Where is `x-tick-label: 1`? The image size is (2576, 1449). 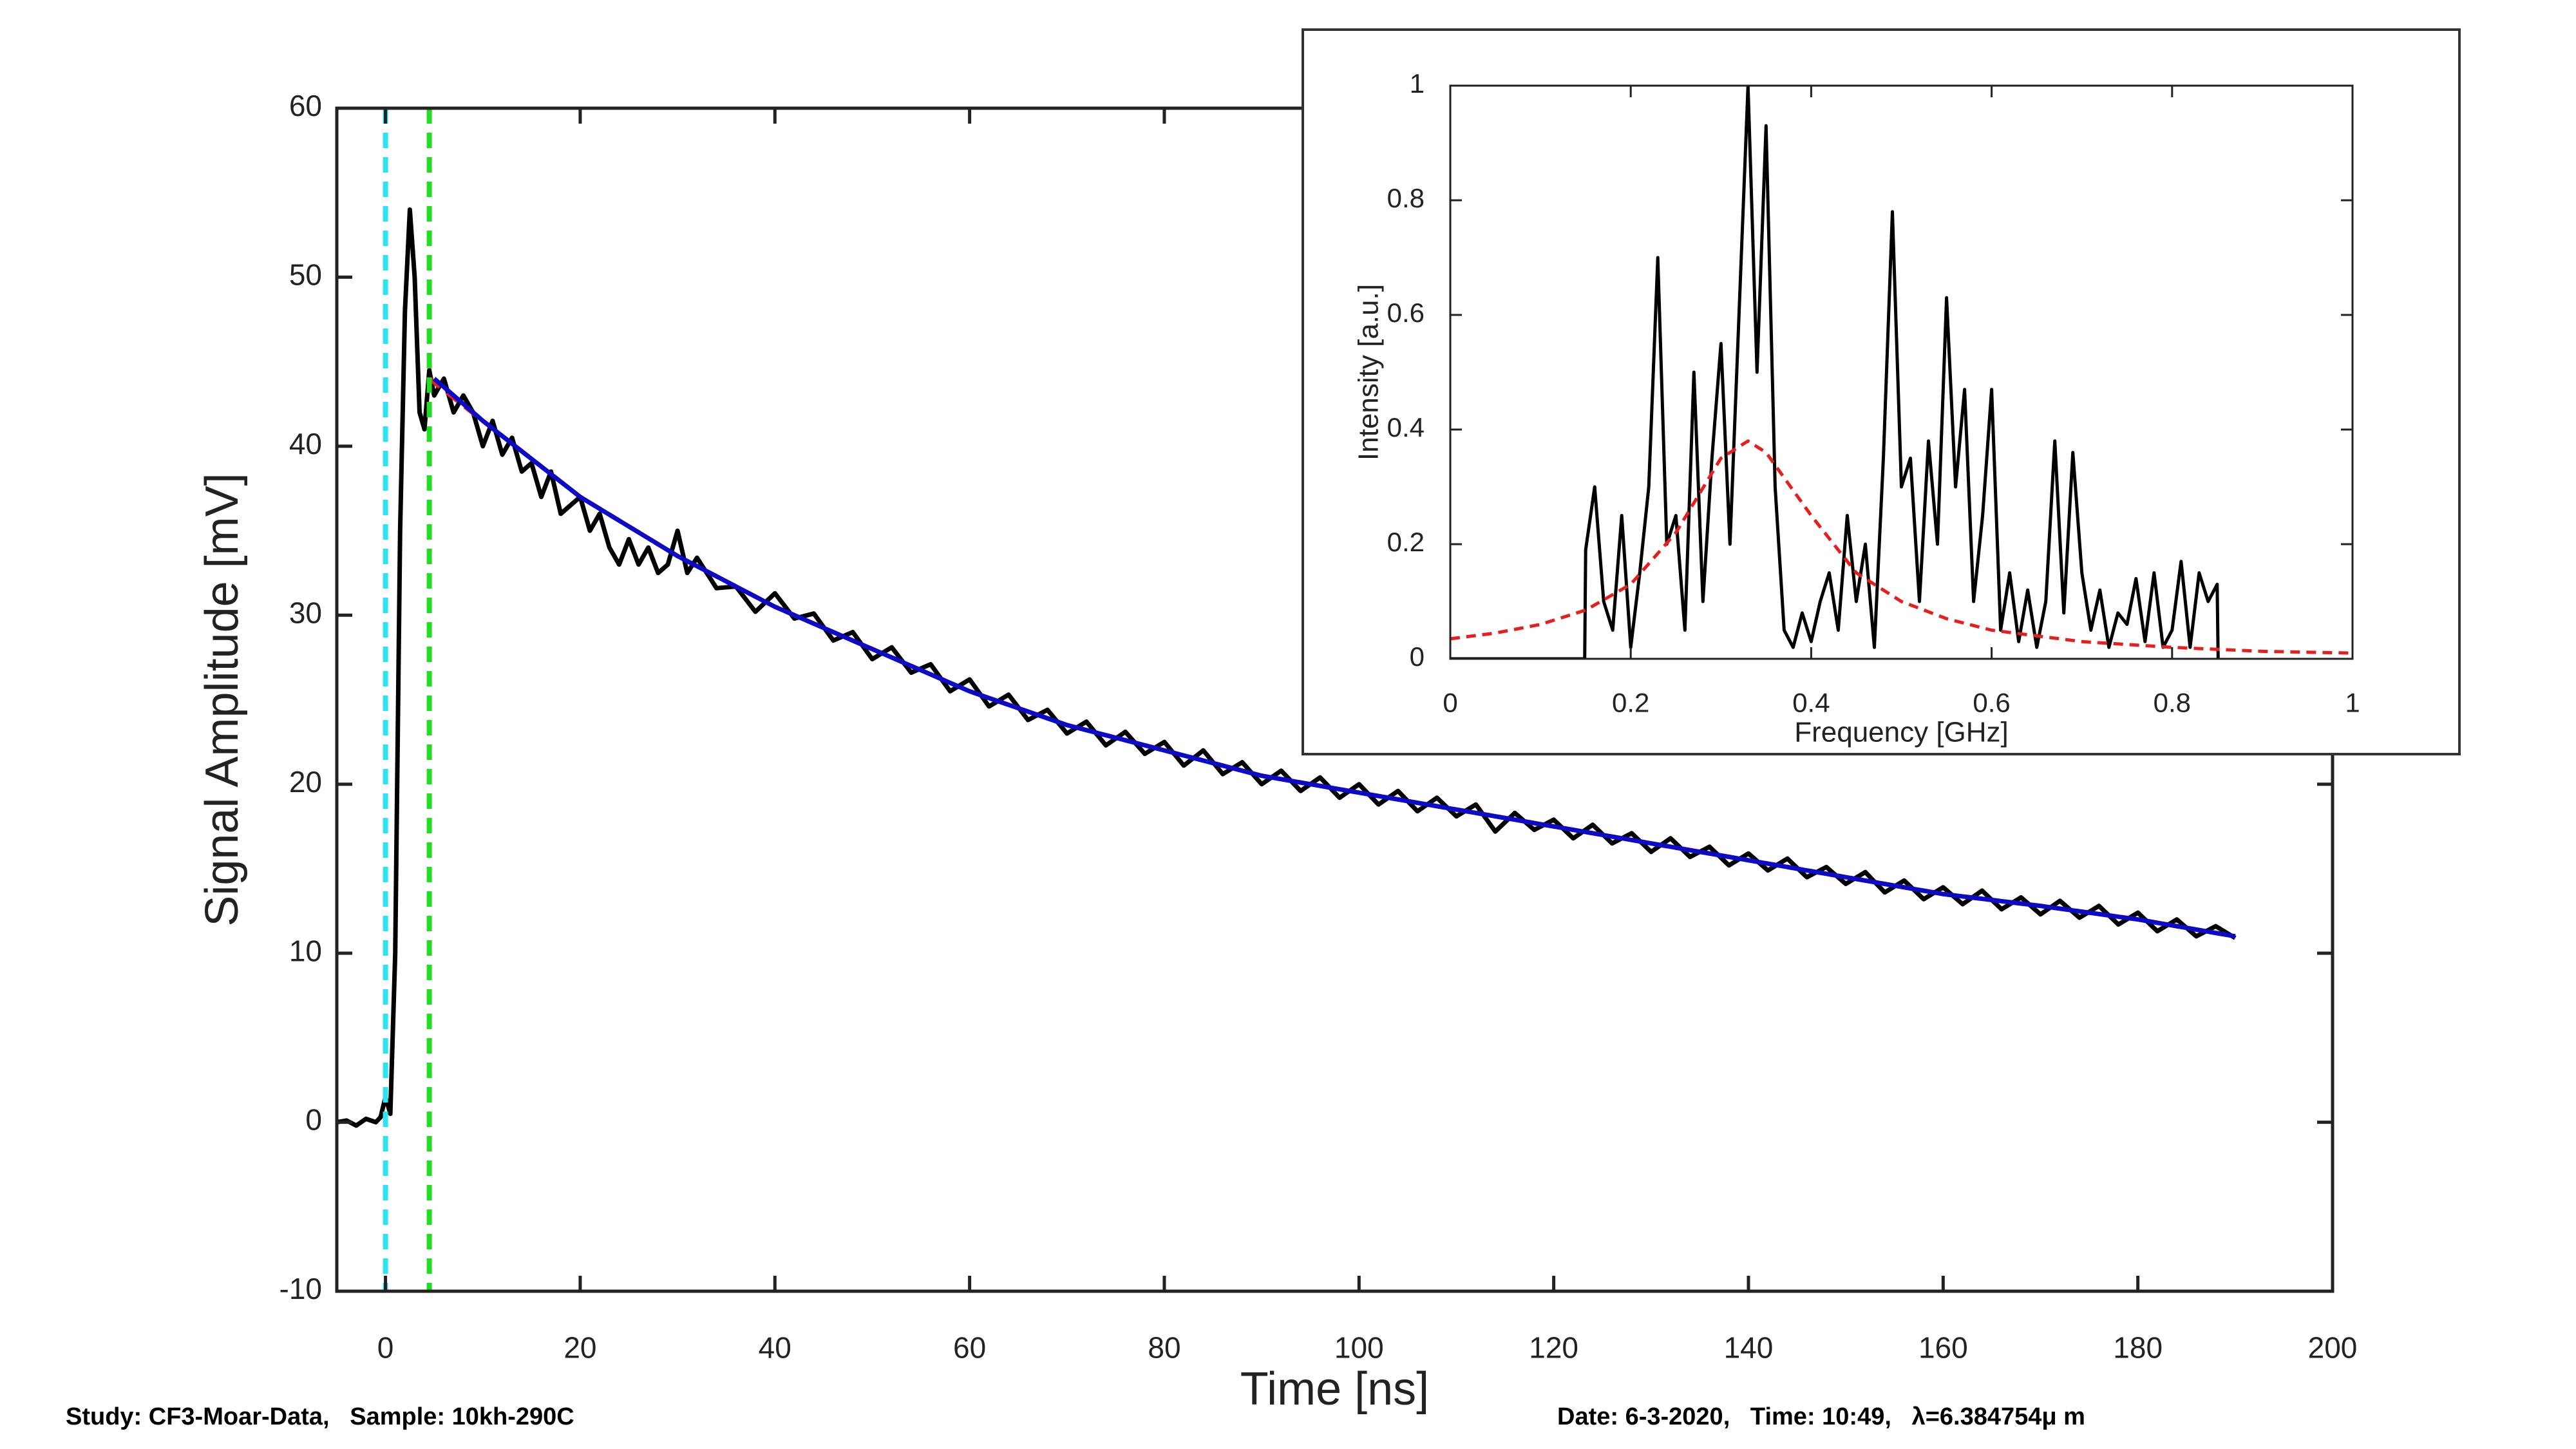 x-tick-label: 1 is located at coordinates (2353, 702).